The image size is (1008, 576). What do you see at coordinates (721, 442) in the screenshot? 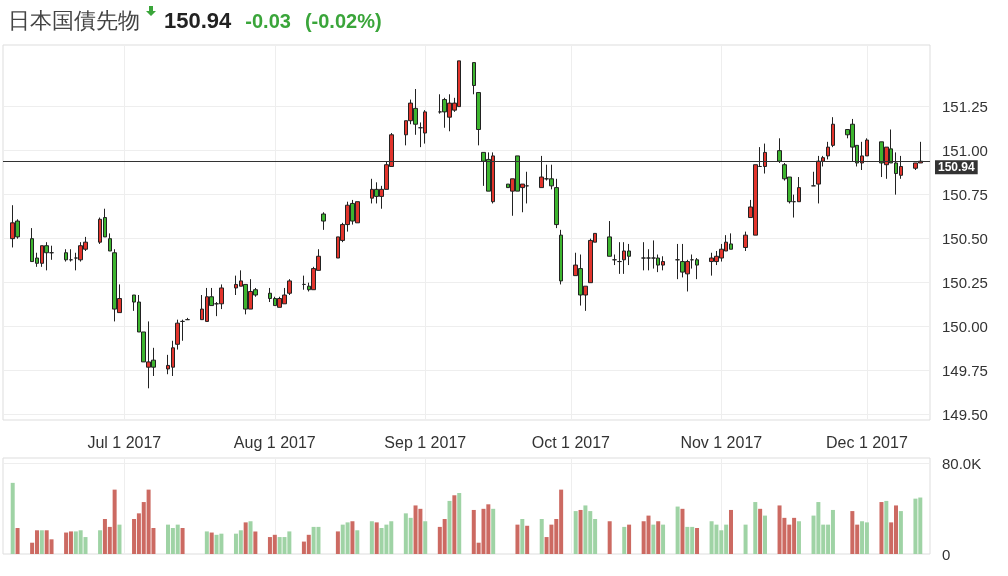
I see `x-tick-label: Nov 1 2017` at bounding box center [721, 442].